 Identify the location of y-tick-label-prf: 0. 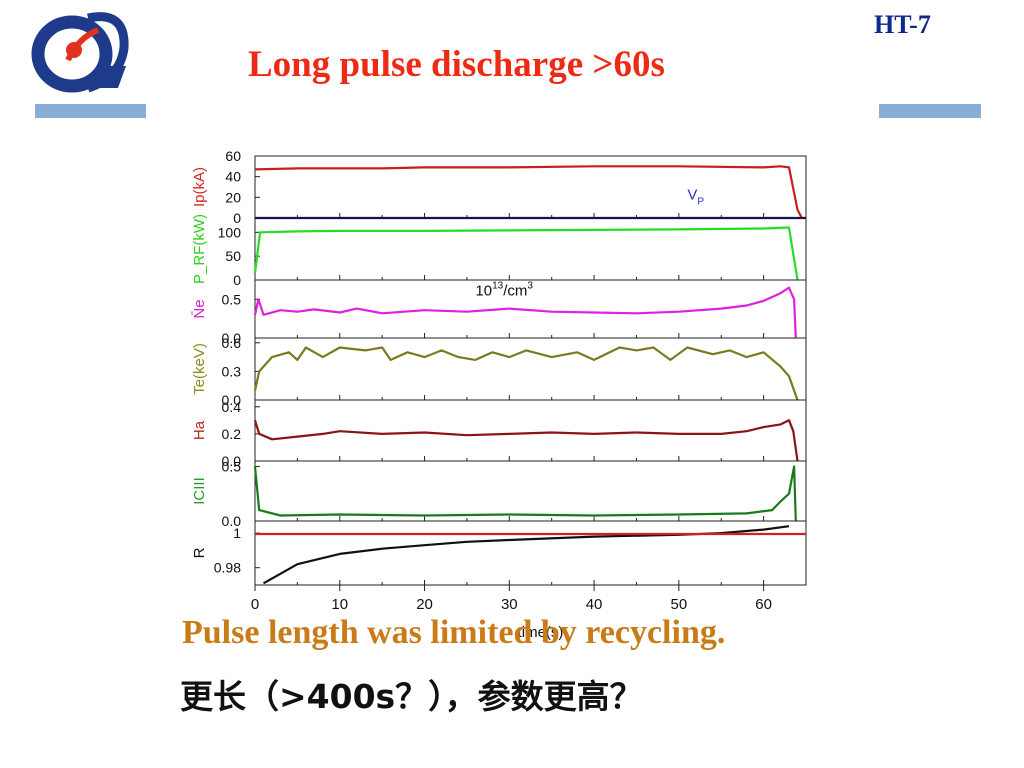
(237, 280).